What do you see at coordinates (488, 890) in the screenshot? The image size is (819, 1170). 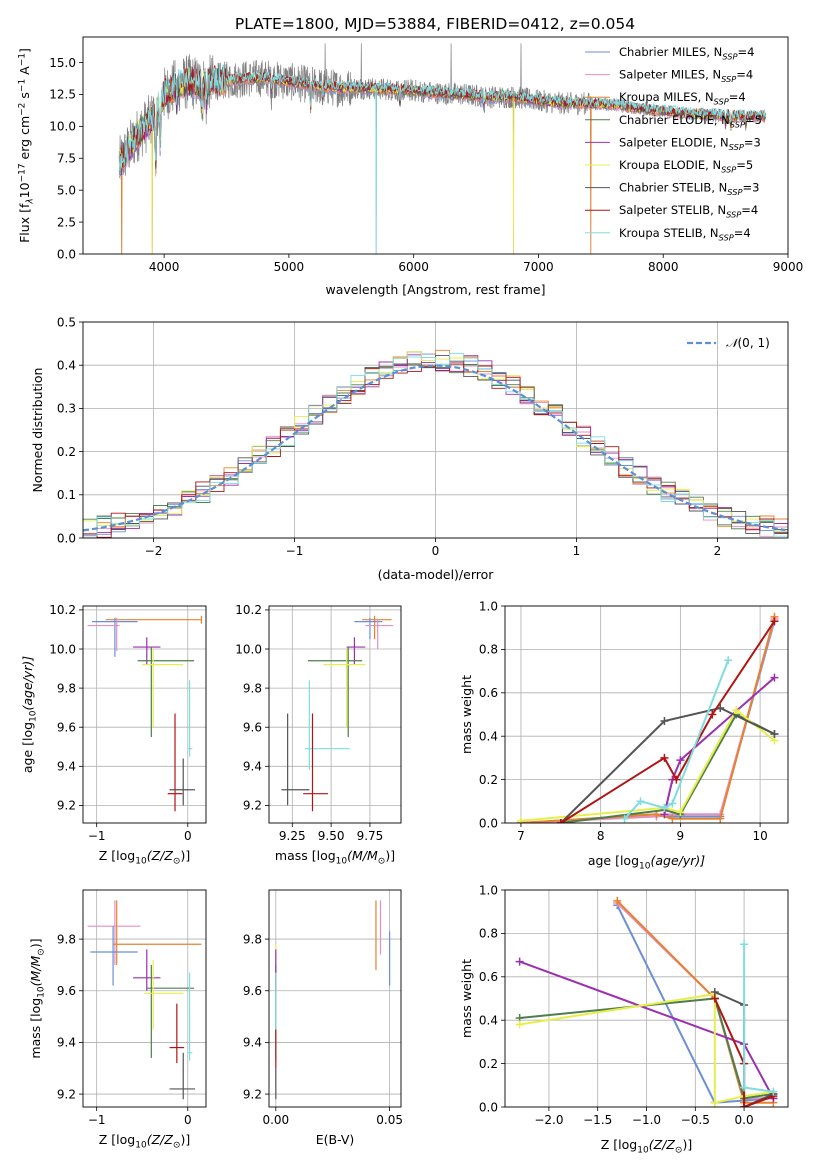 I see `y-tick-label: 1.0` at bounding box center [488, 890].